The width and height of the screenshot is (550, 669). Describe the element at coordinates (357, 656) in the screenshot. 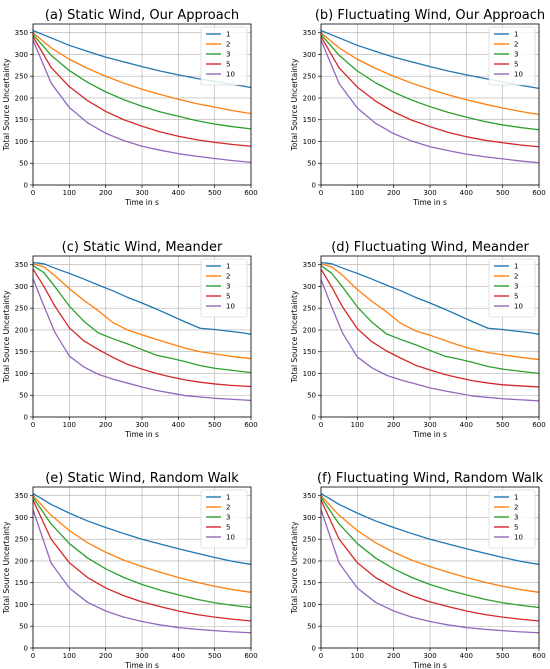

I see `x-tick-label: 100` at that location.